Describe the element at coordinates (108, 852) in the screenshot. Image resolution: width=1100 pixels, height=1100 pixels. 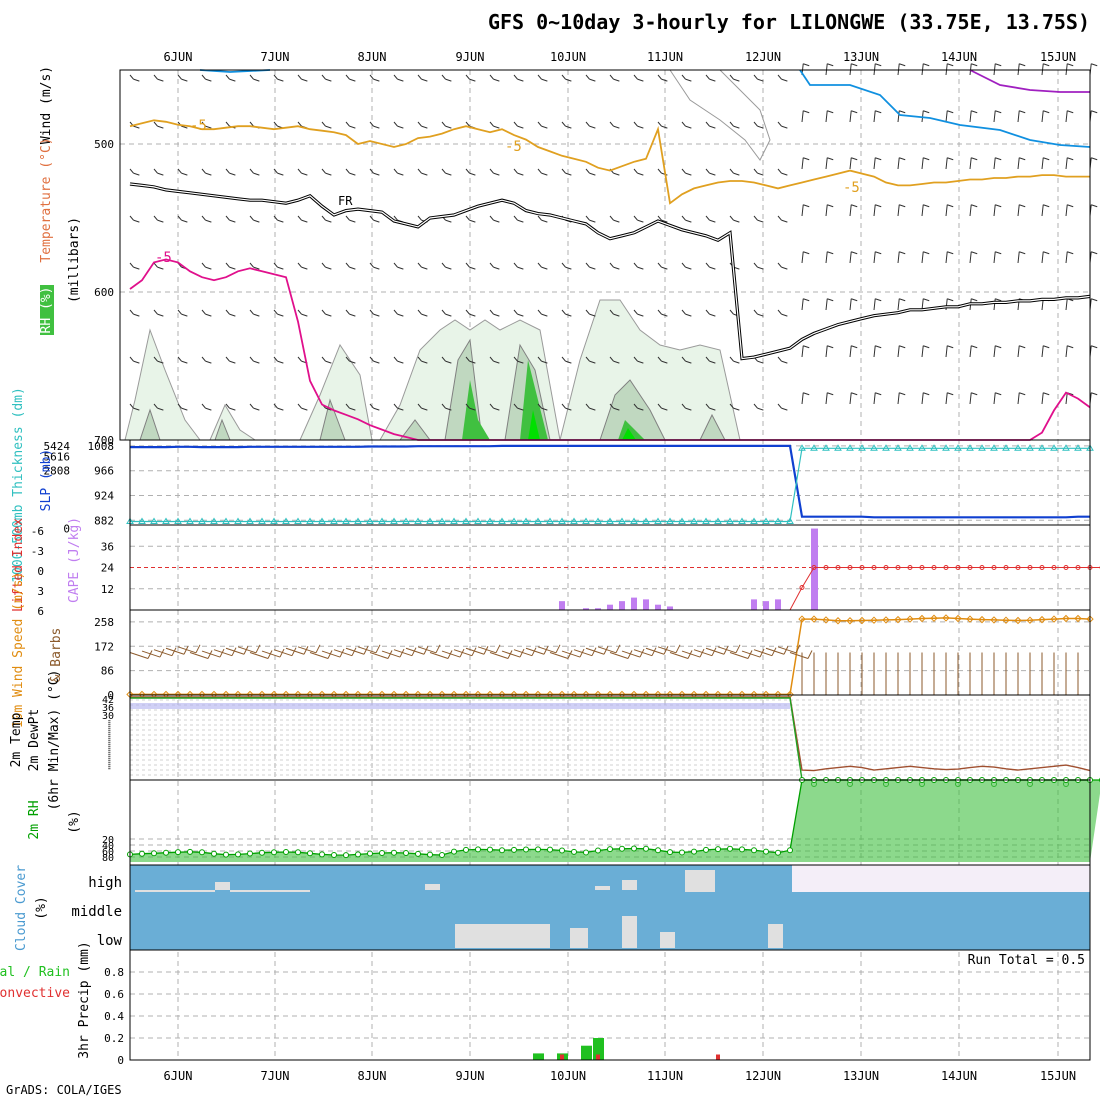
I see `rh-tick-label: 60` at that location.